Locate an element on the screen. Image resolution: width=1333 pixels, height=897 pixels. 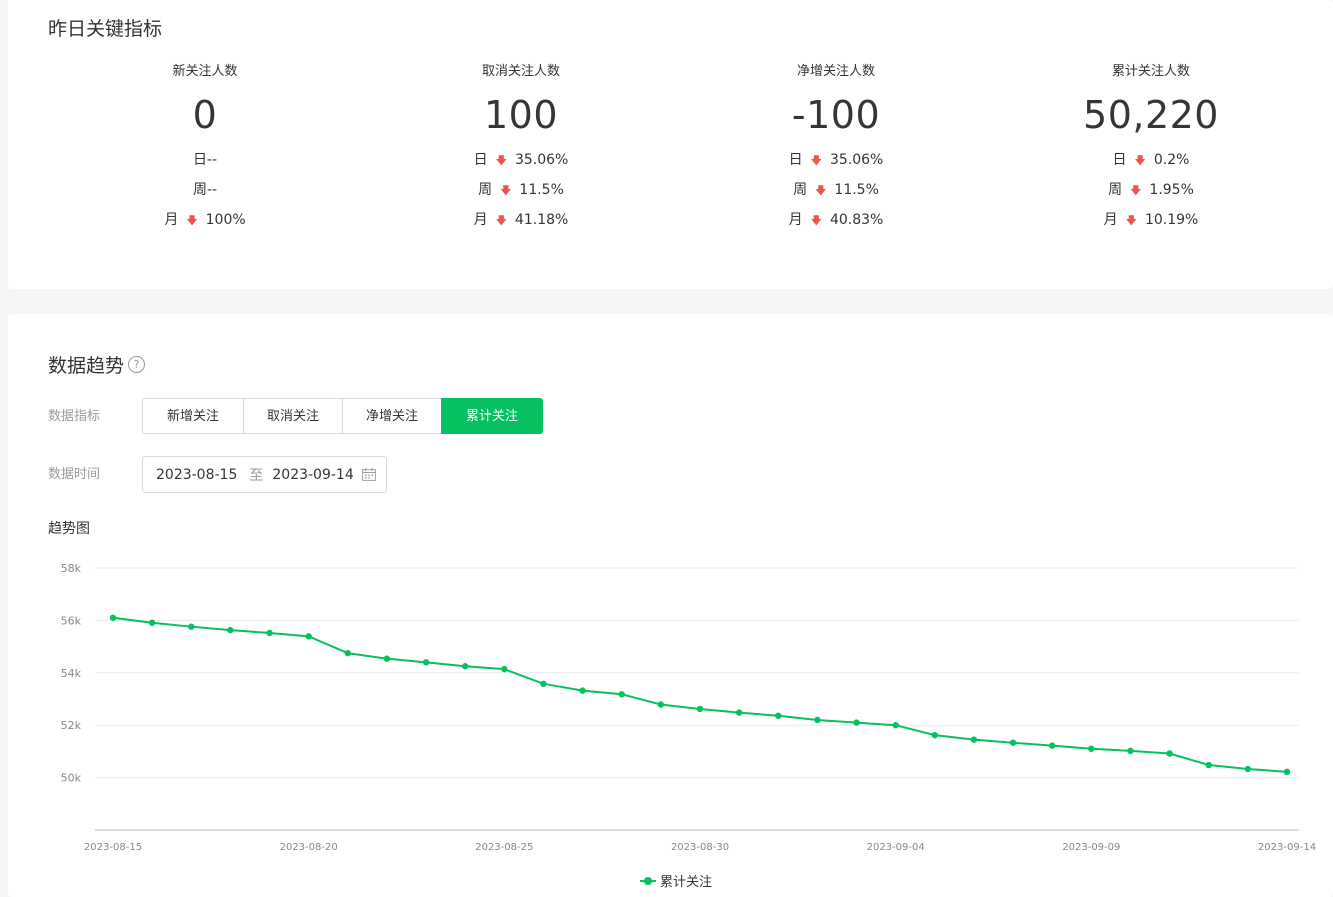
date-start: 2023-08-15 is located at coordinates (197, 474).